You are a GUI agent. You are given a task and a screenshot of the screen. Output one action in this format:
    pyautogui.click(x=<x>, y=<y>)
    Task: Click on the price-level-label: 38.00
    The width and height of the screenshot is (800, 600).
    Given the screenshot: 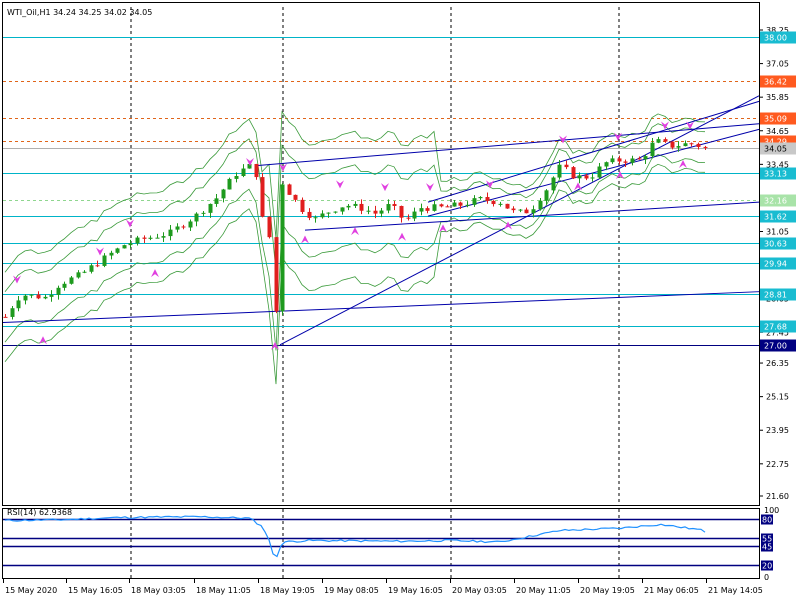 What is the action you would take?
    pyautogui.click(x=775, y=38)
    